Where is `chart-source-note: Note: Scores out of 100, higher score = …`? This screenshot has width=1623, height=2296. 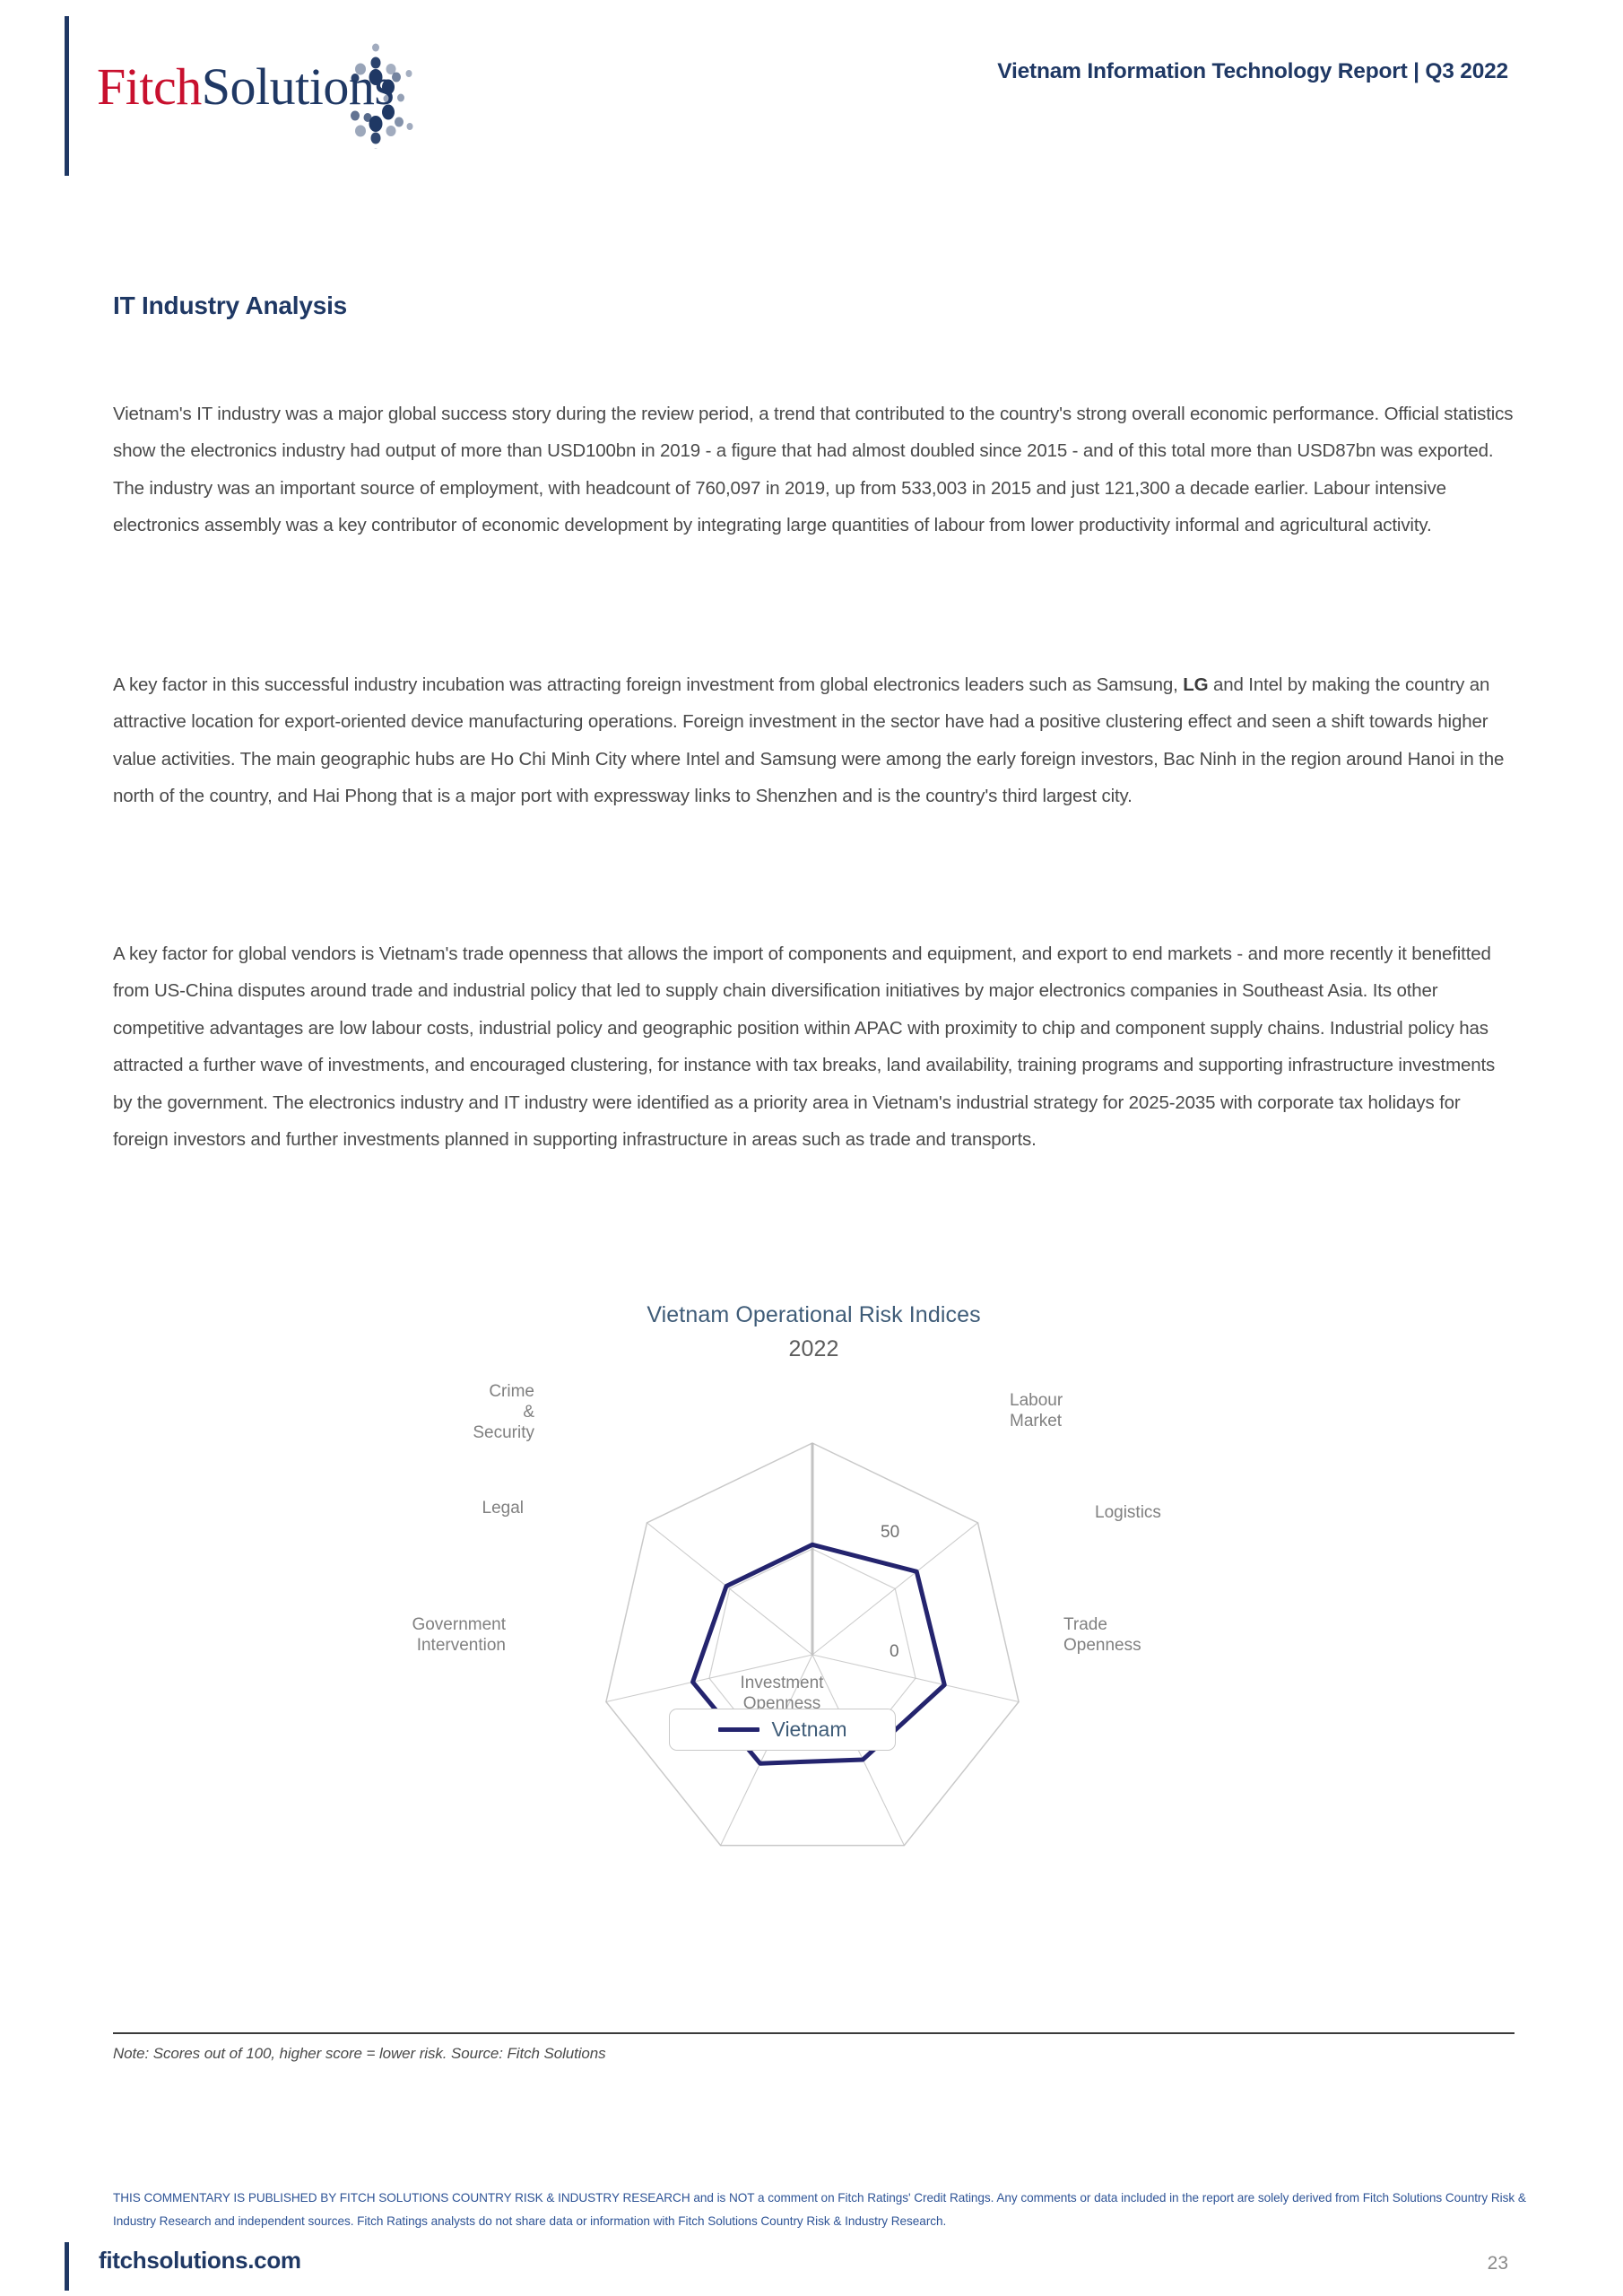 chart-source-note: Note: Scores out of 100, higher score = … is located at coordinates (359, 2053).